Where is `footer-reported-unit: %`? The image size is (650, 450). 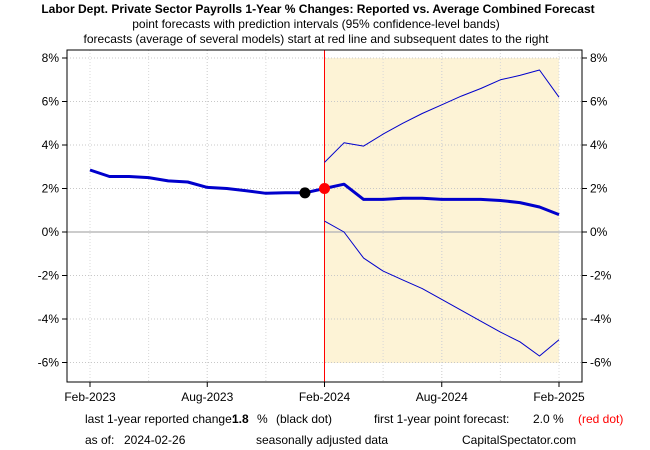 footer-reported-unit: % is located at coordinates (262, 419).